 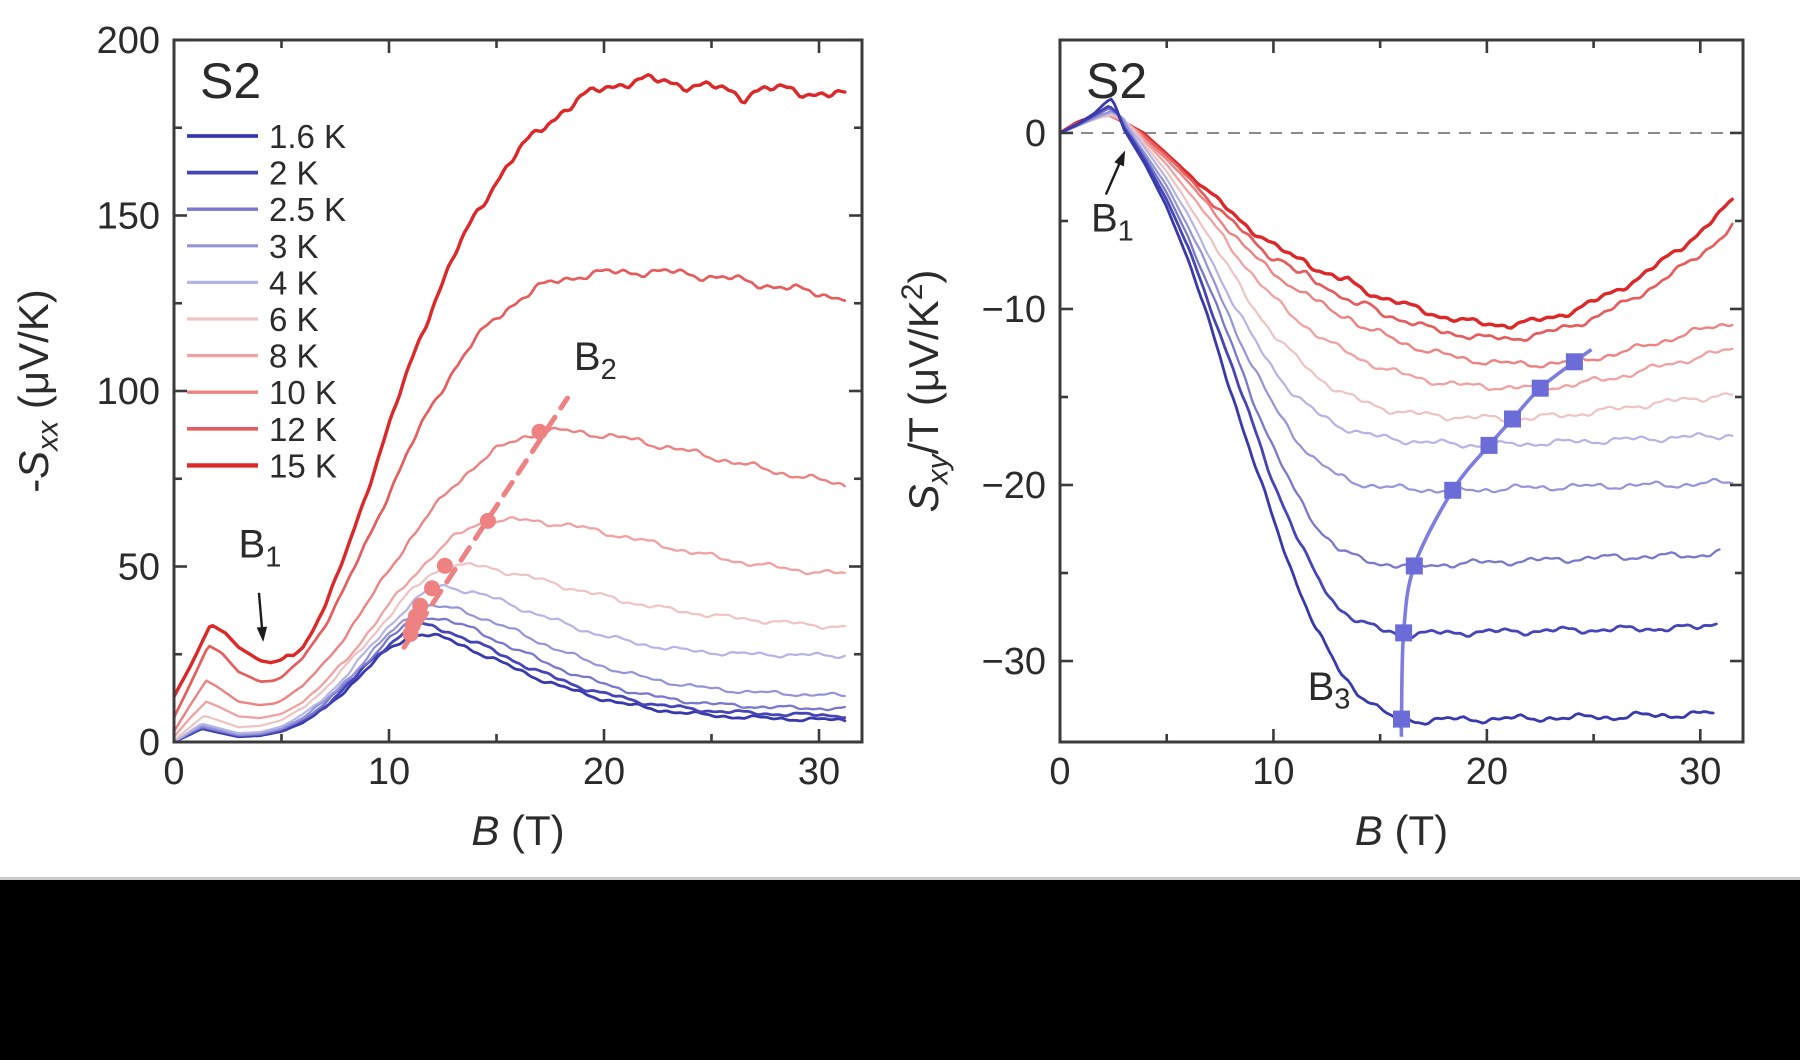 What do you see at coordinates (1120, 158) in the screenshot?
I see `b1-right-arrow-head` at bounding box center [1120, 158].